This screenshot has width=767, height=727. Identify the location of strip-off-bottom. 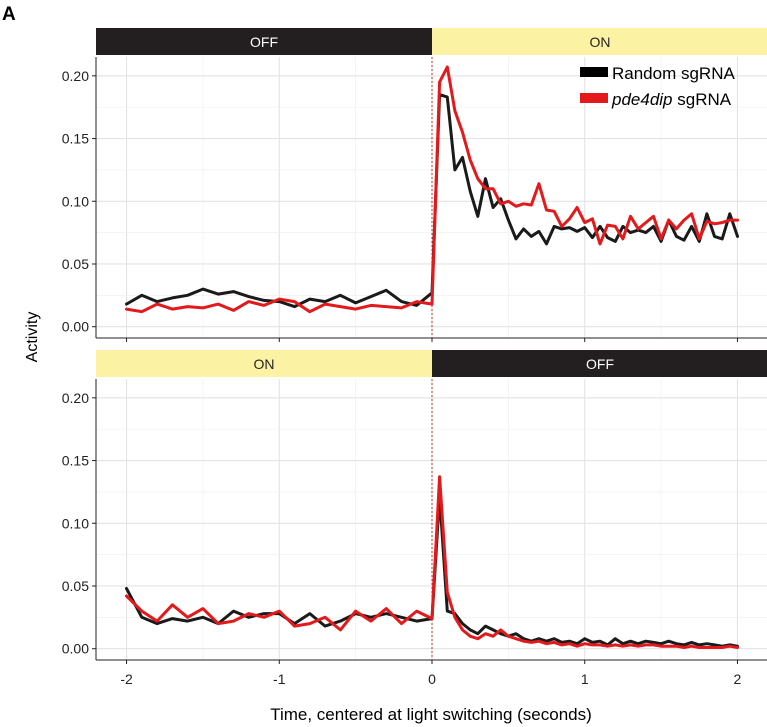
(599, 363).